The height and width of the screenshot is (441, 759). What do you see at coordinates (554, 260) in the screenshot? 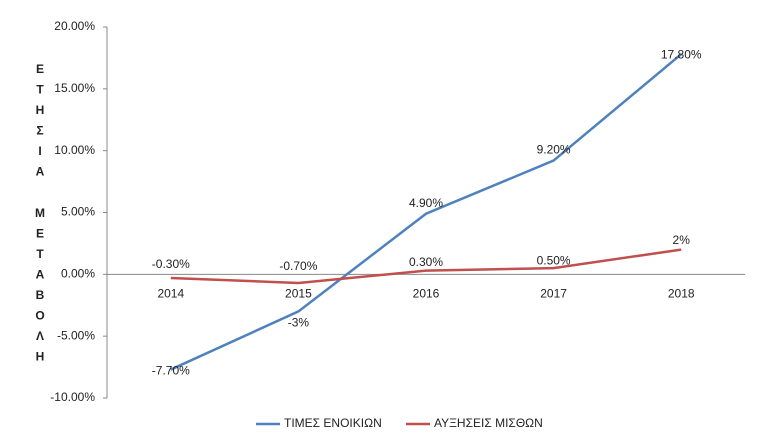
I see `data-label: 0.50%` at bounding box center [554, 260].